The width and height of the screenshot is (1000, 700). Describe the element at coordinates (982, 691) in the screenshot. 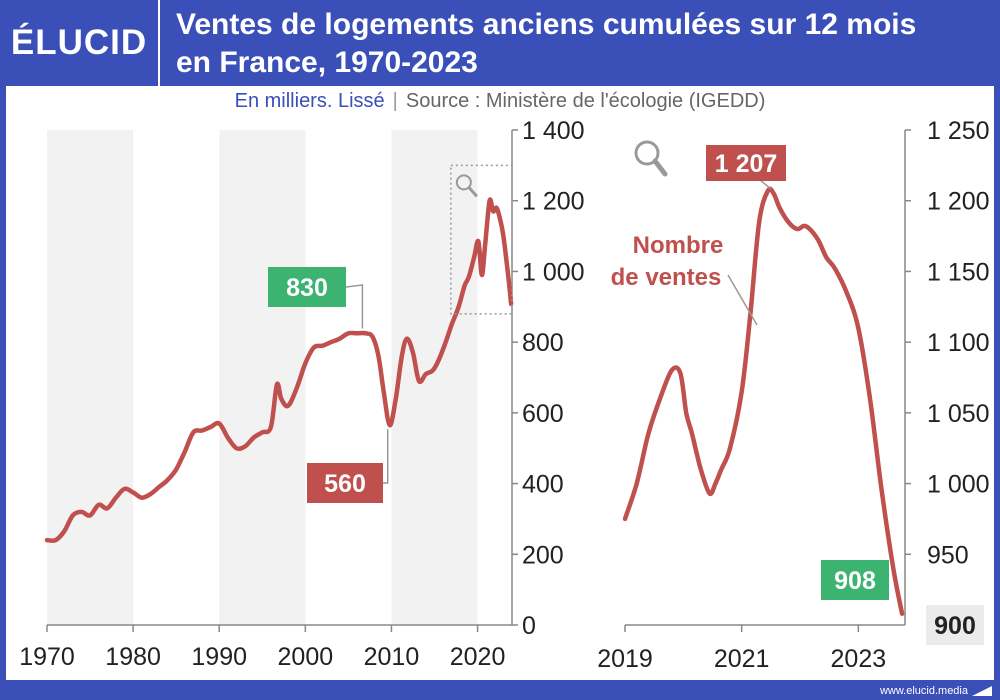

I see `footer-flag-icon` at that location.